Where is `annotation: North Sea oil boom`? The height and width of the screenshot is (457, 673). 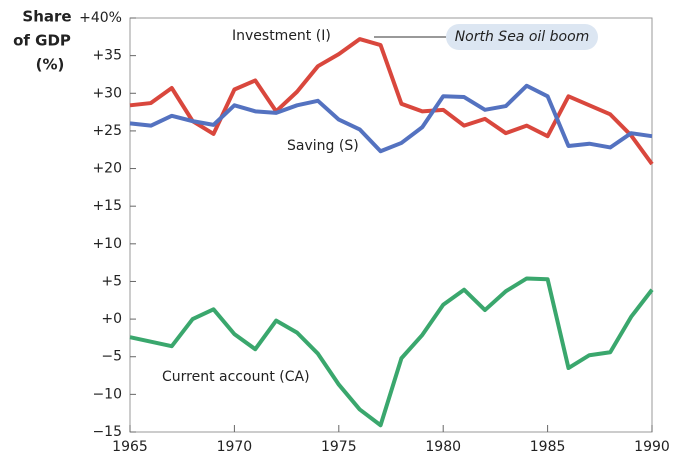
annotation: North Sea oil boom is located at coordinates (522, 37).